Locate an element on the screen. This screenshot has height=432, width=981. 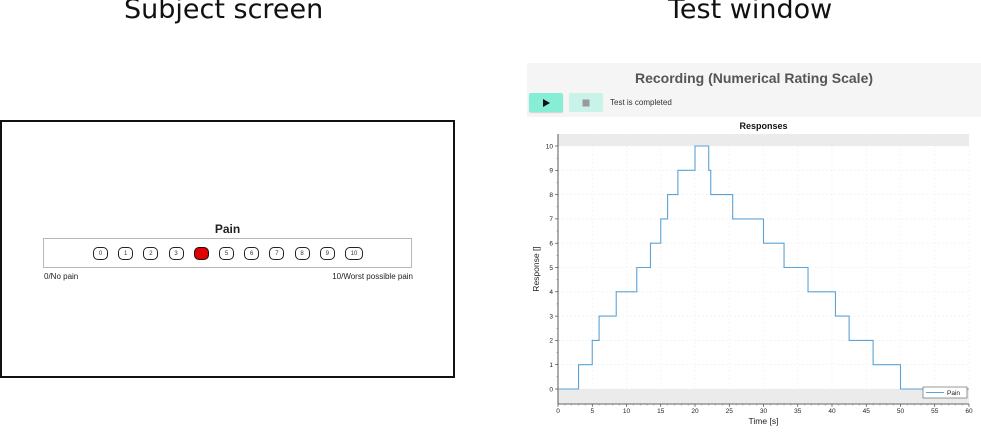
play-icon is located at coordinates (546, 102).